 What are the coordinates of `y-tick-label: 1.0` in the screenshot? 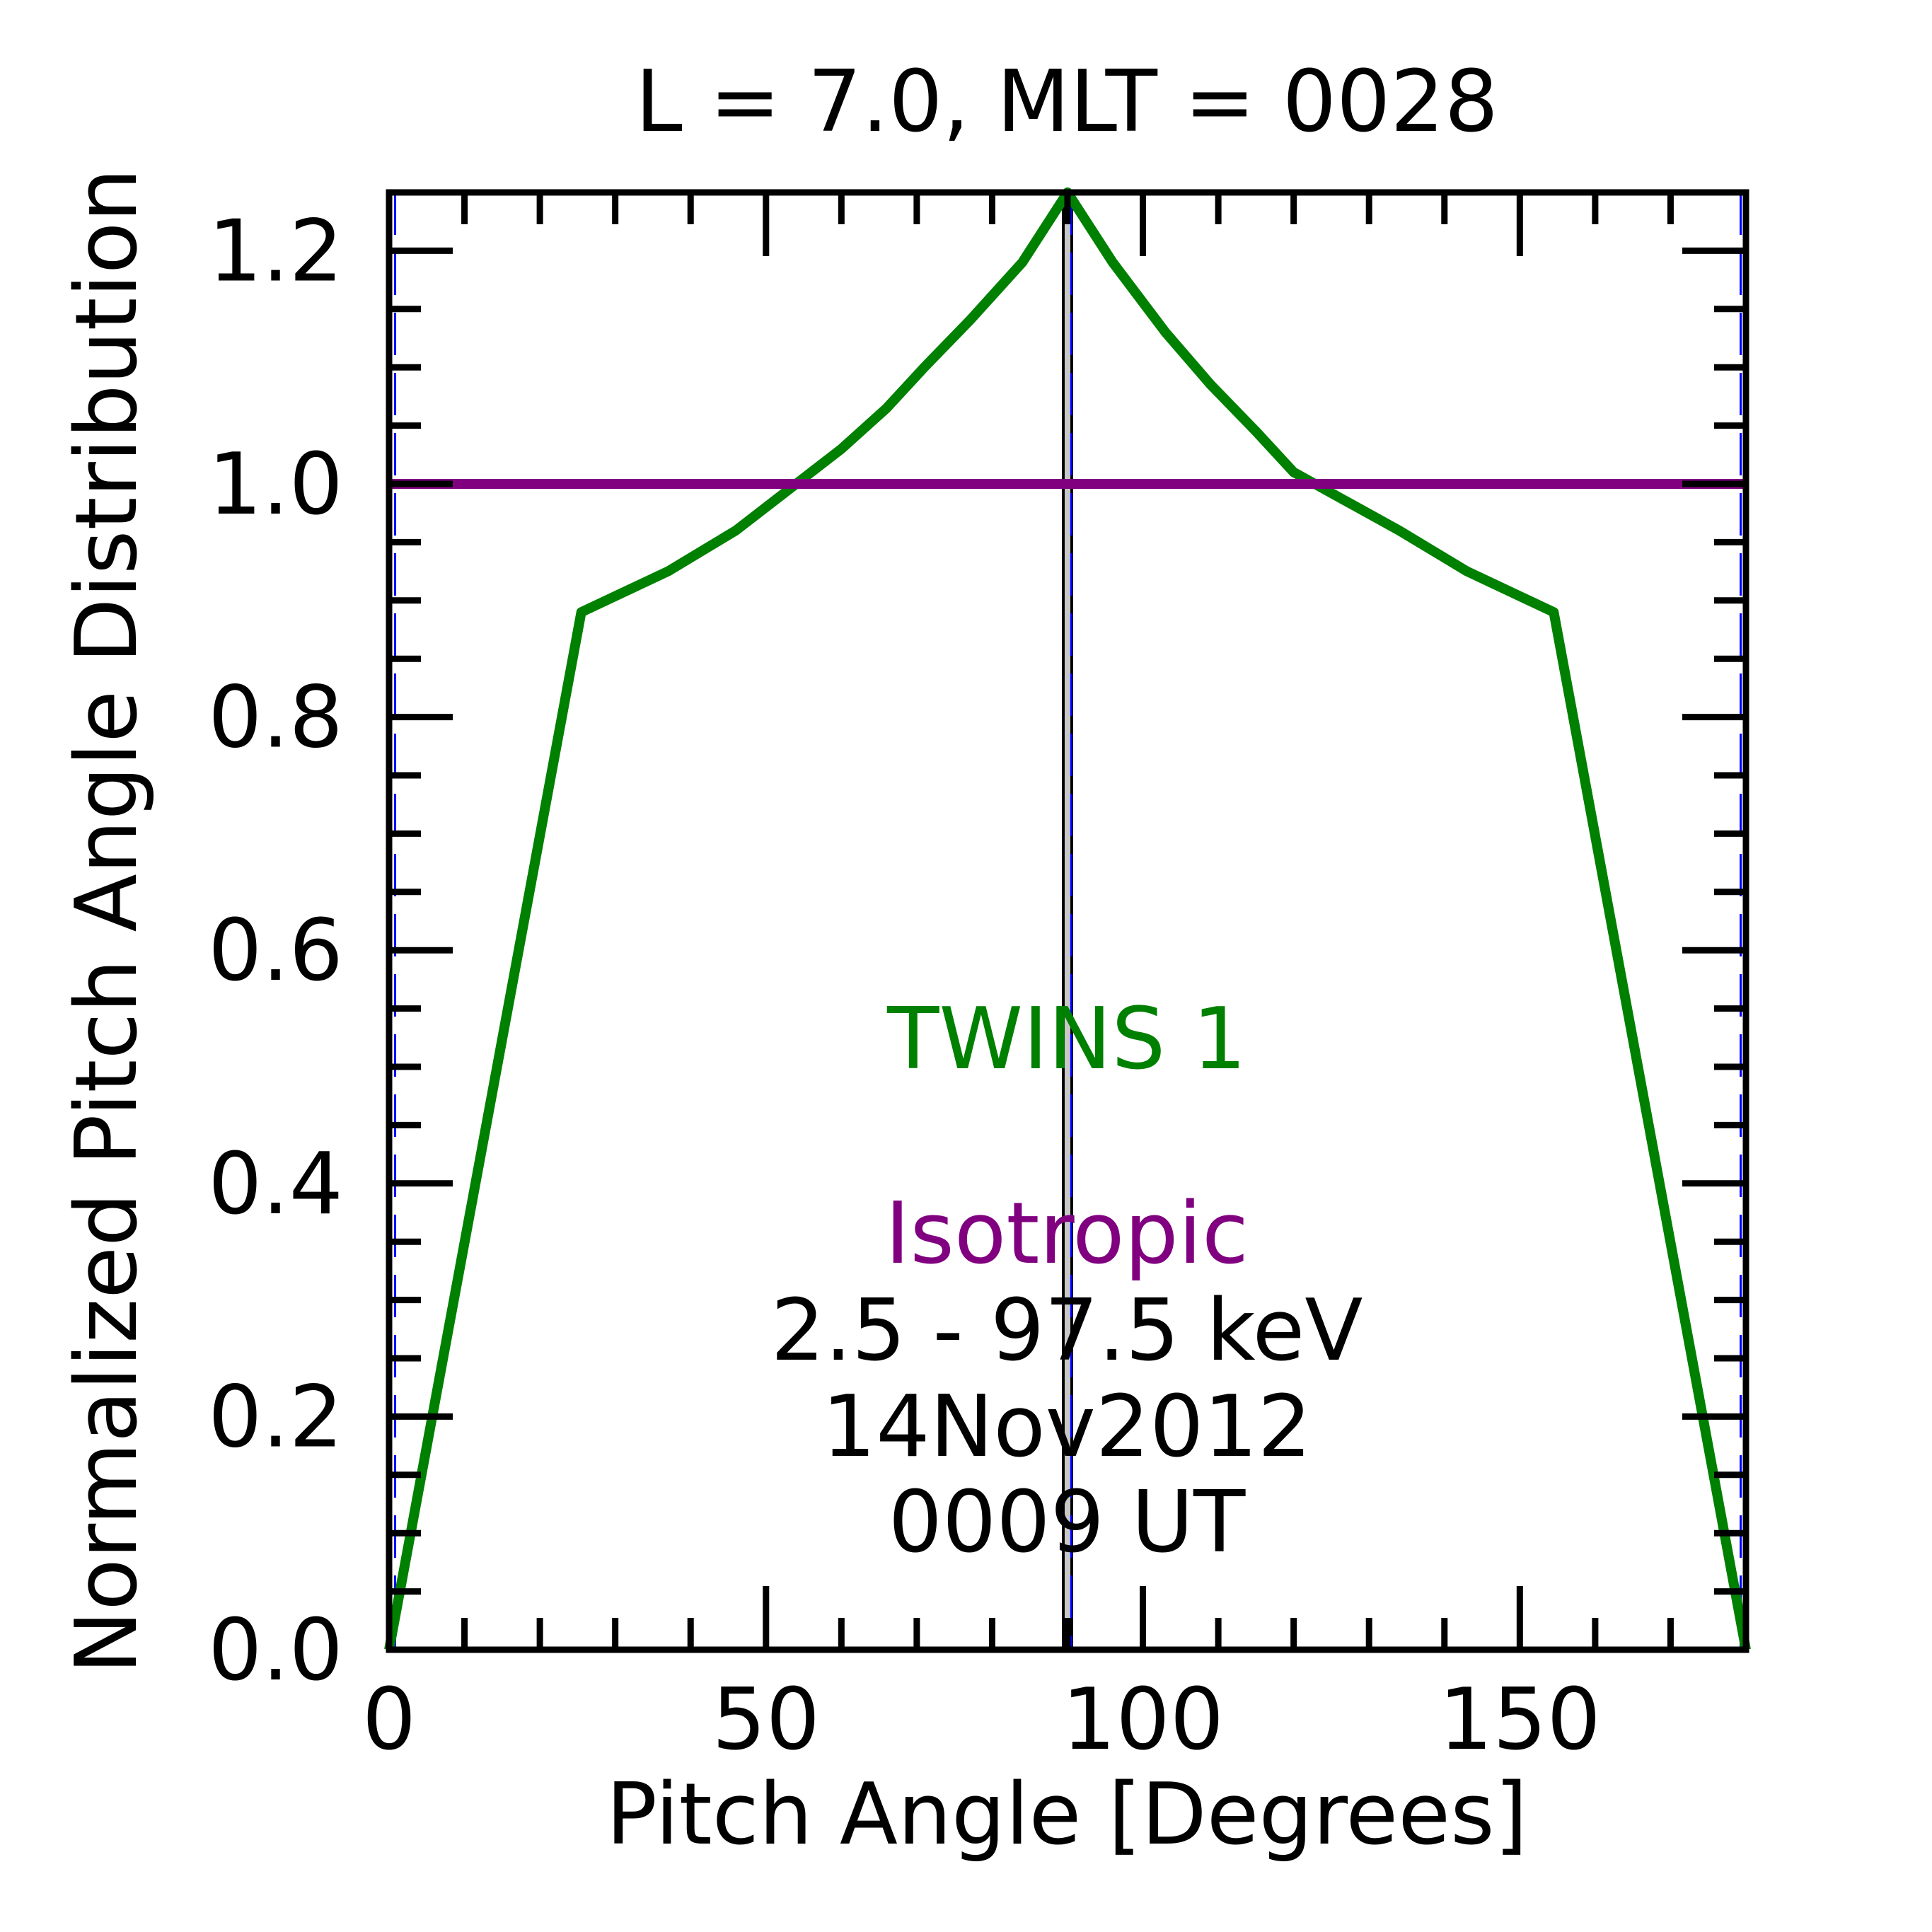 It's located at (275, 485).